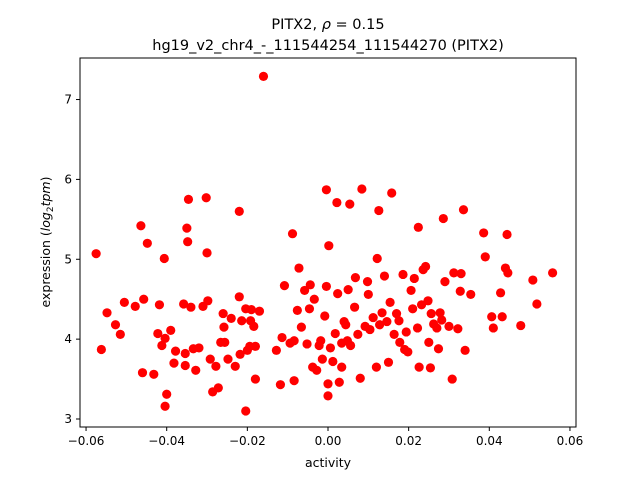  I want to click on y-axis-label: expression (log2tpm), so click(47, 242).